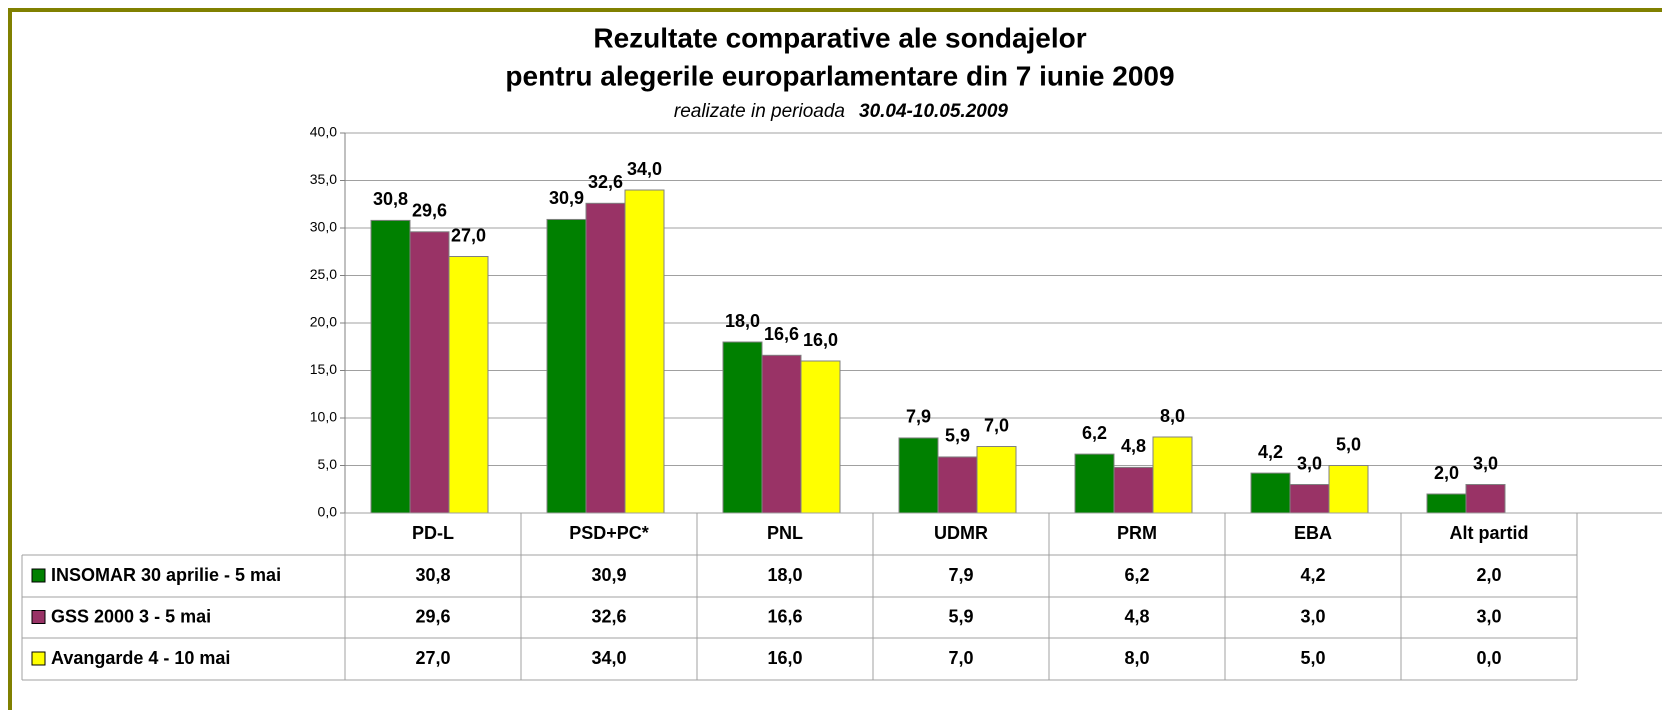 Image resolution: width=1662 pixels, height=710 pixels. I want to click on table-cell: 8,0, so click(1136, 658).